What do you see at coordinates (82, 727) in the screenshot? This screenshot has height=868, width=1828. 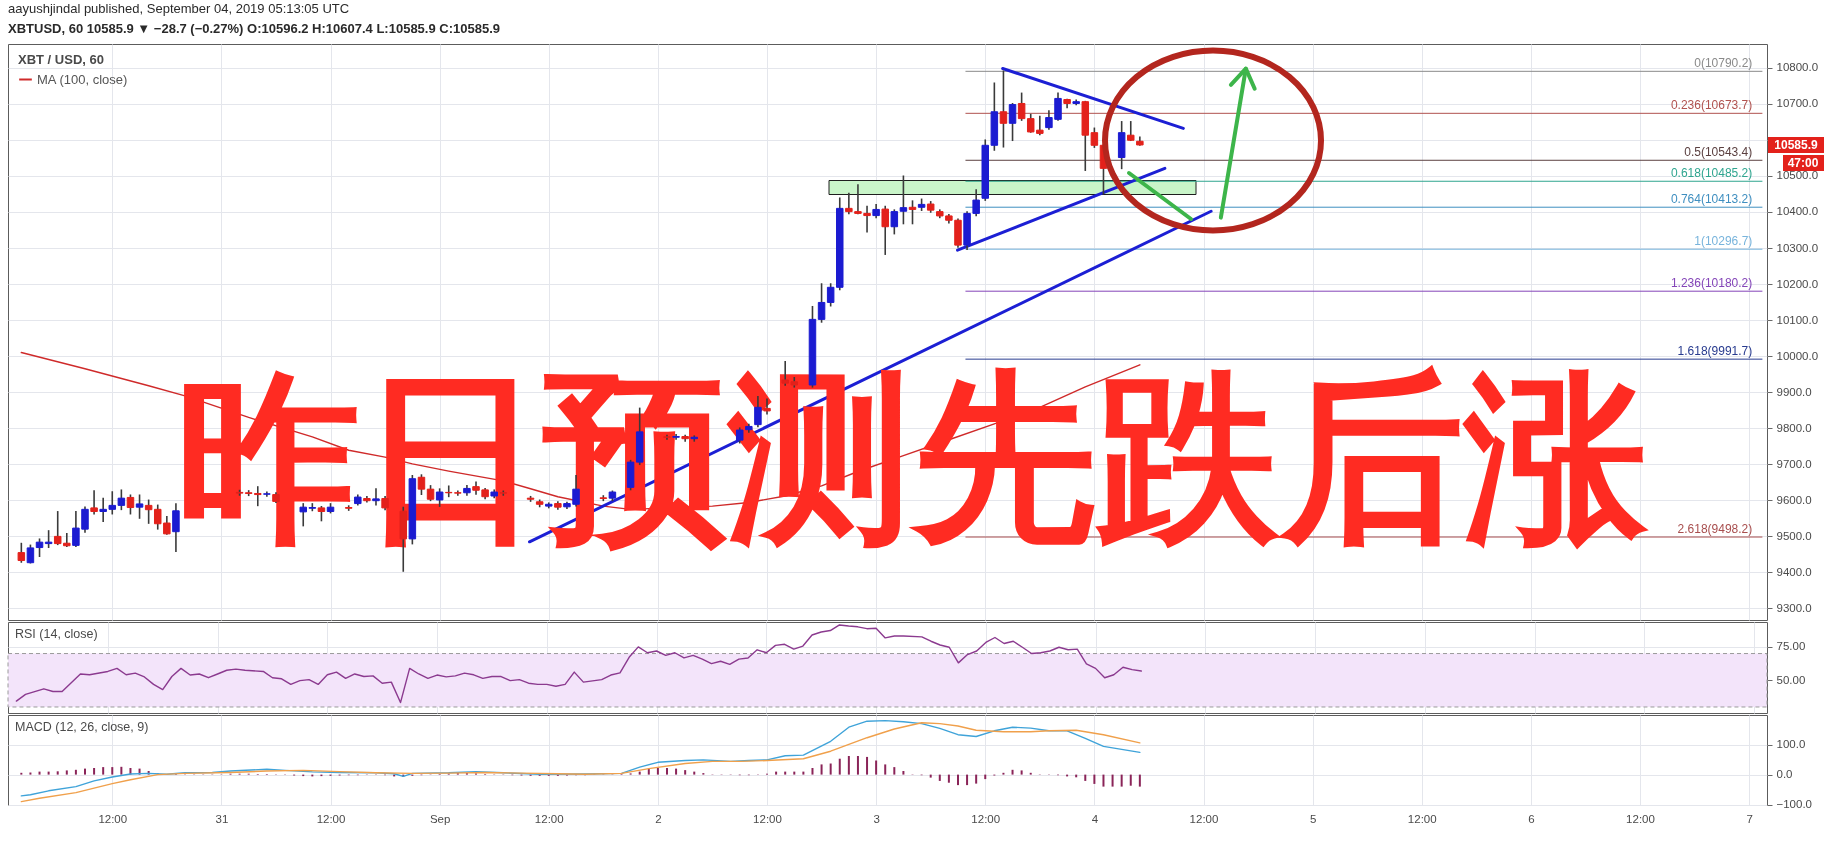 I see `chart-title: MACD (12, 26, close, 9)` at bounding box center [82, 727].